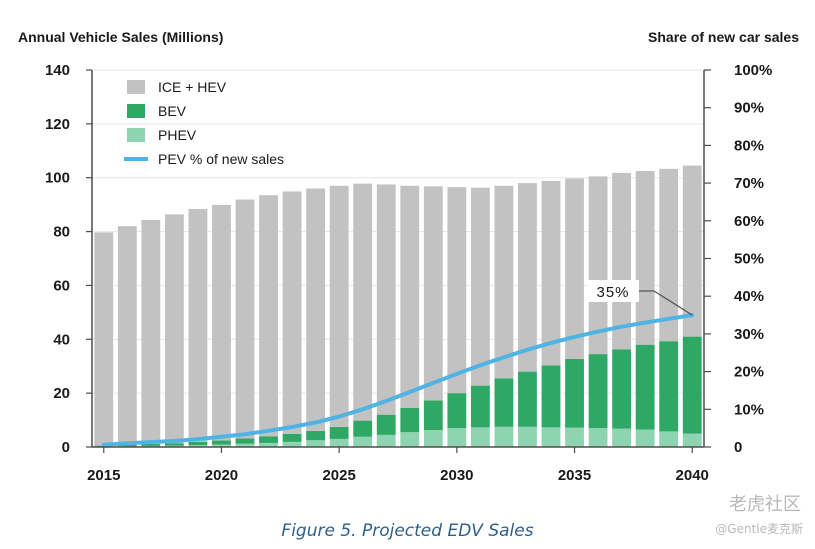 The image size is (815, 549). Describe the element at coordinates (749, 409) in the screenshot. I see `right-tick-label: 10%` at that location.